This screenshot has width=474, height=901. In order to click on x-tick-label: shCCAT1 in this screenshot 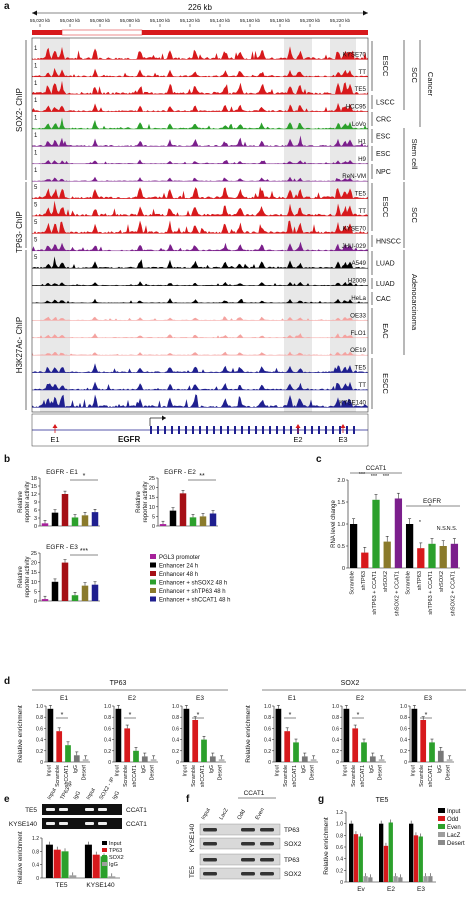, I will do `click(135, 776)`.